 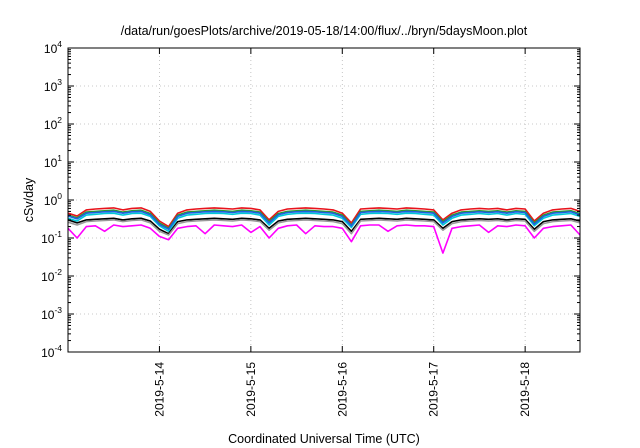 What do you see at coordinates (59, 44) in the screenshot?
I see `y-tick-exponent: 4` at bounding box center [59, 44].